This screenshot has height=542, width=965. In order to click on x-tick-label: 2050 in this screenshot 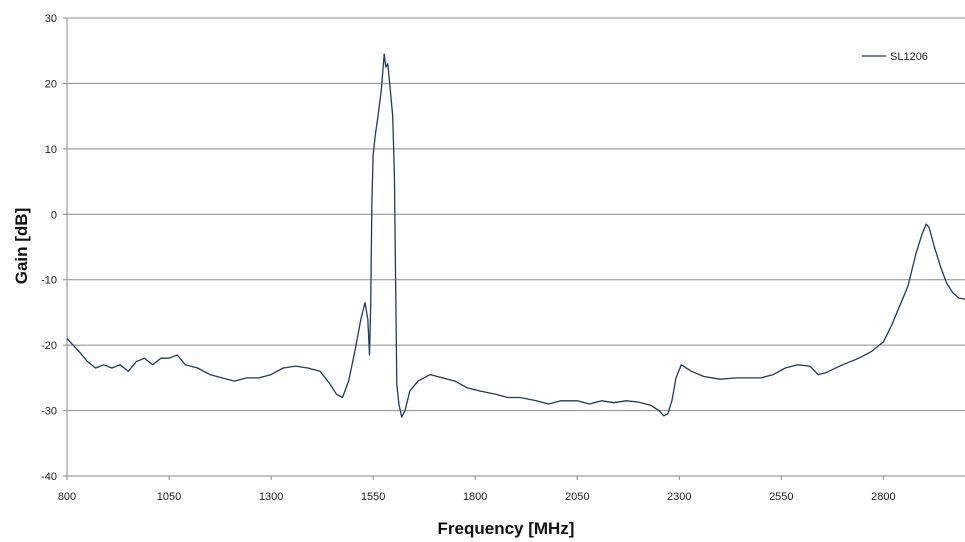, I will do `click(577, 497)`.